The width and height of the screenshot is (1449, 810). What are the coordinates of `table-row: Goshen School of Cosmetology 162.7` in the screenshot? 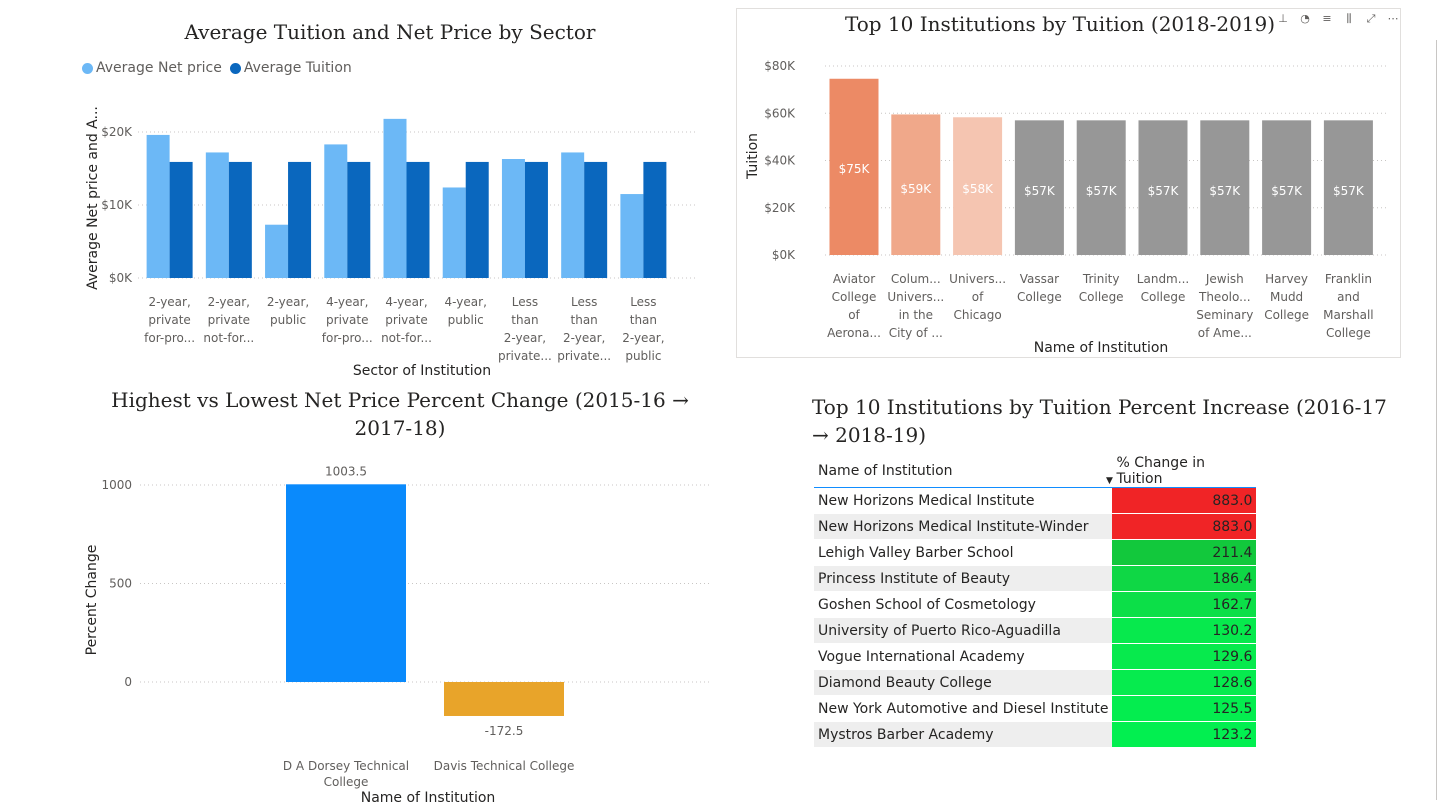 It's located at (1035, 604).